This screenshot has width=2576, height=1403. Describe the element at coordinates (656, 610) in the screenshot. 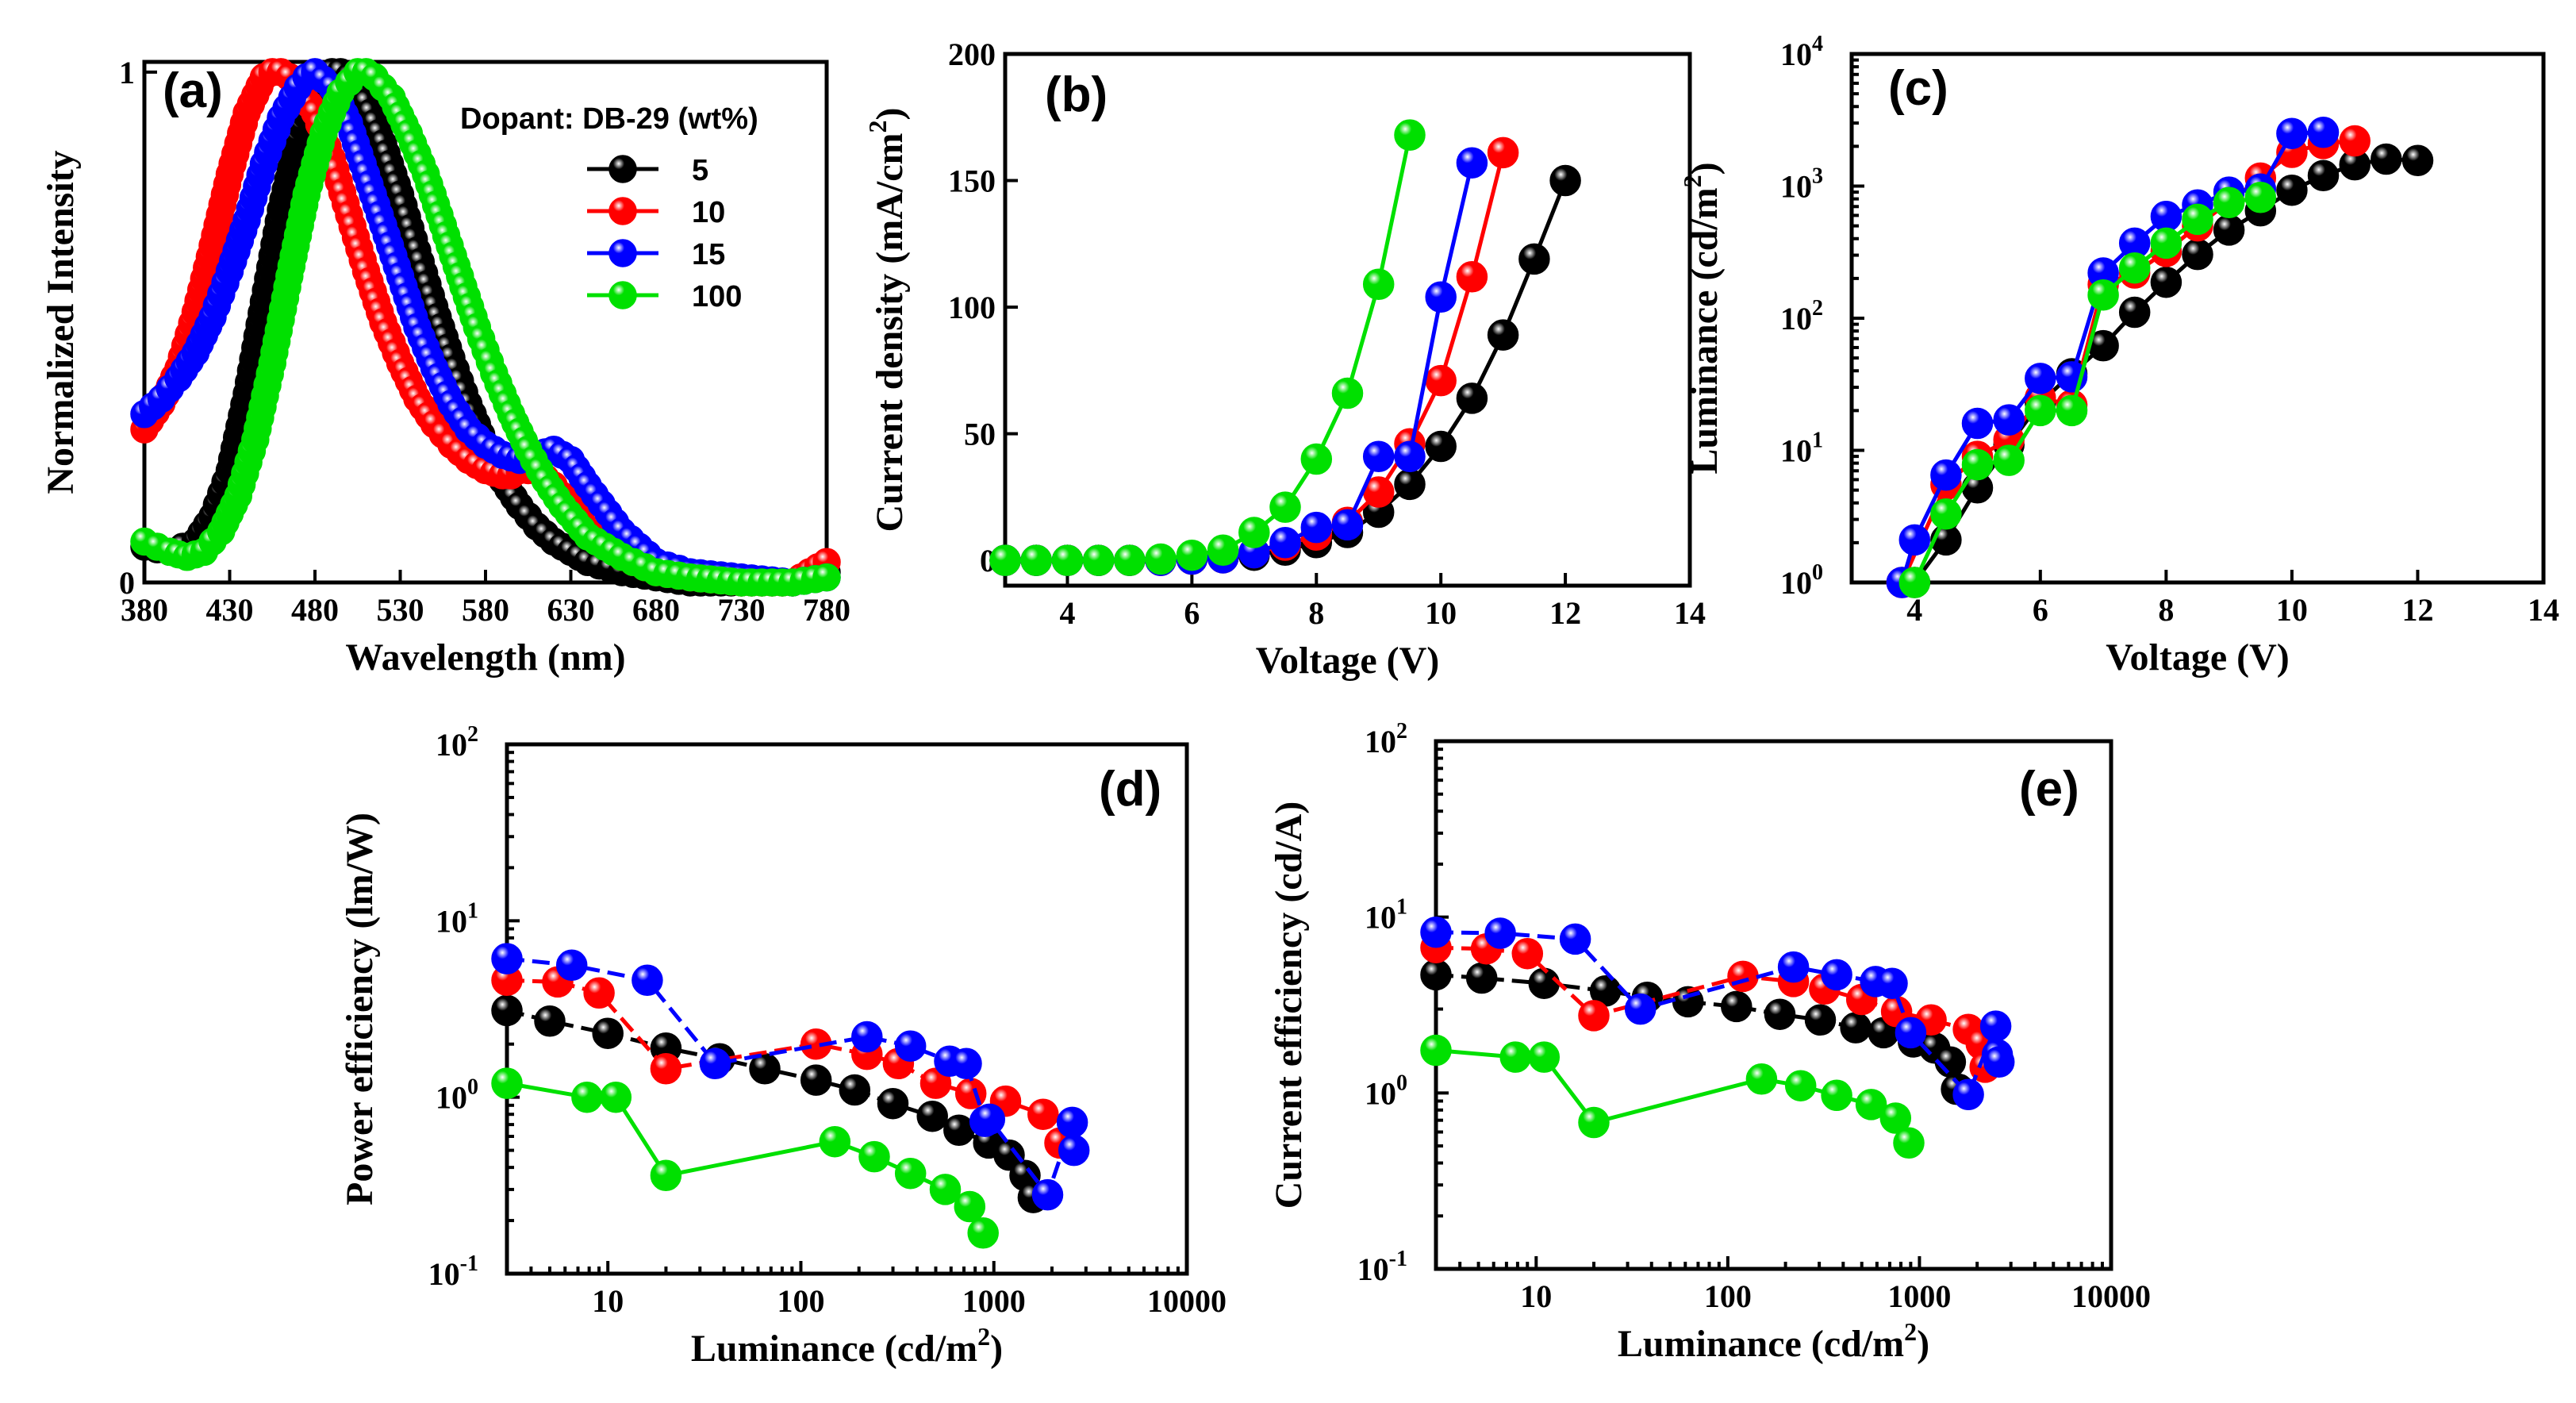

I see `x-tick-label-a: 680` at that location.